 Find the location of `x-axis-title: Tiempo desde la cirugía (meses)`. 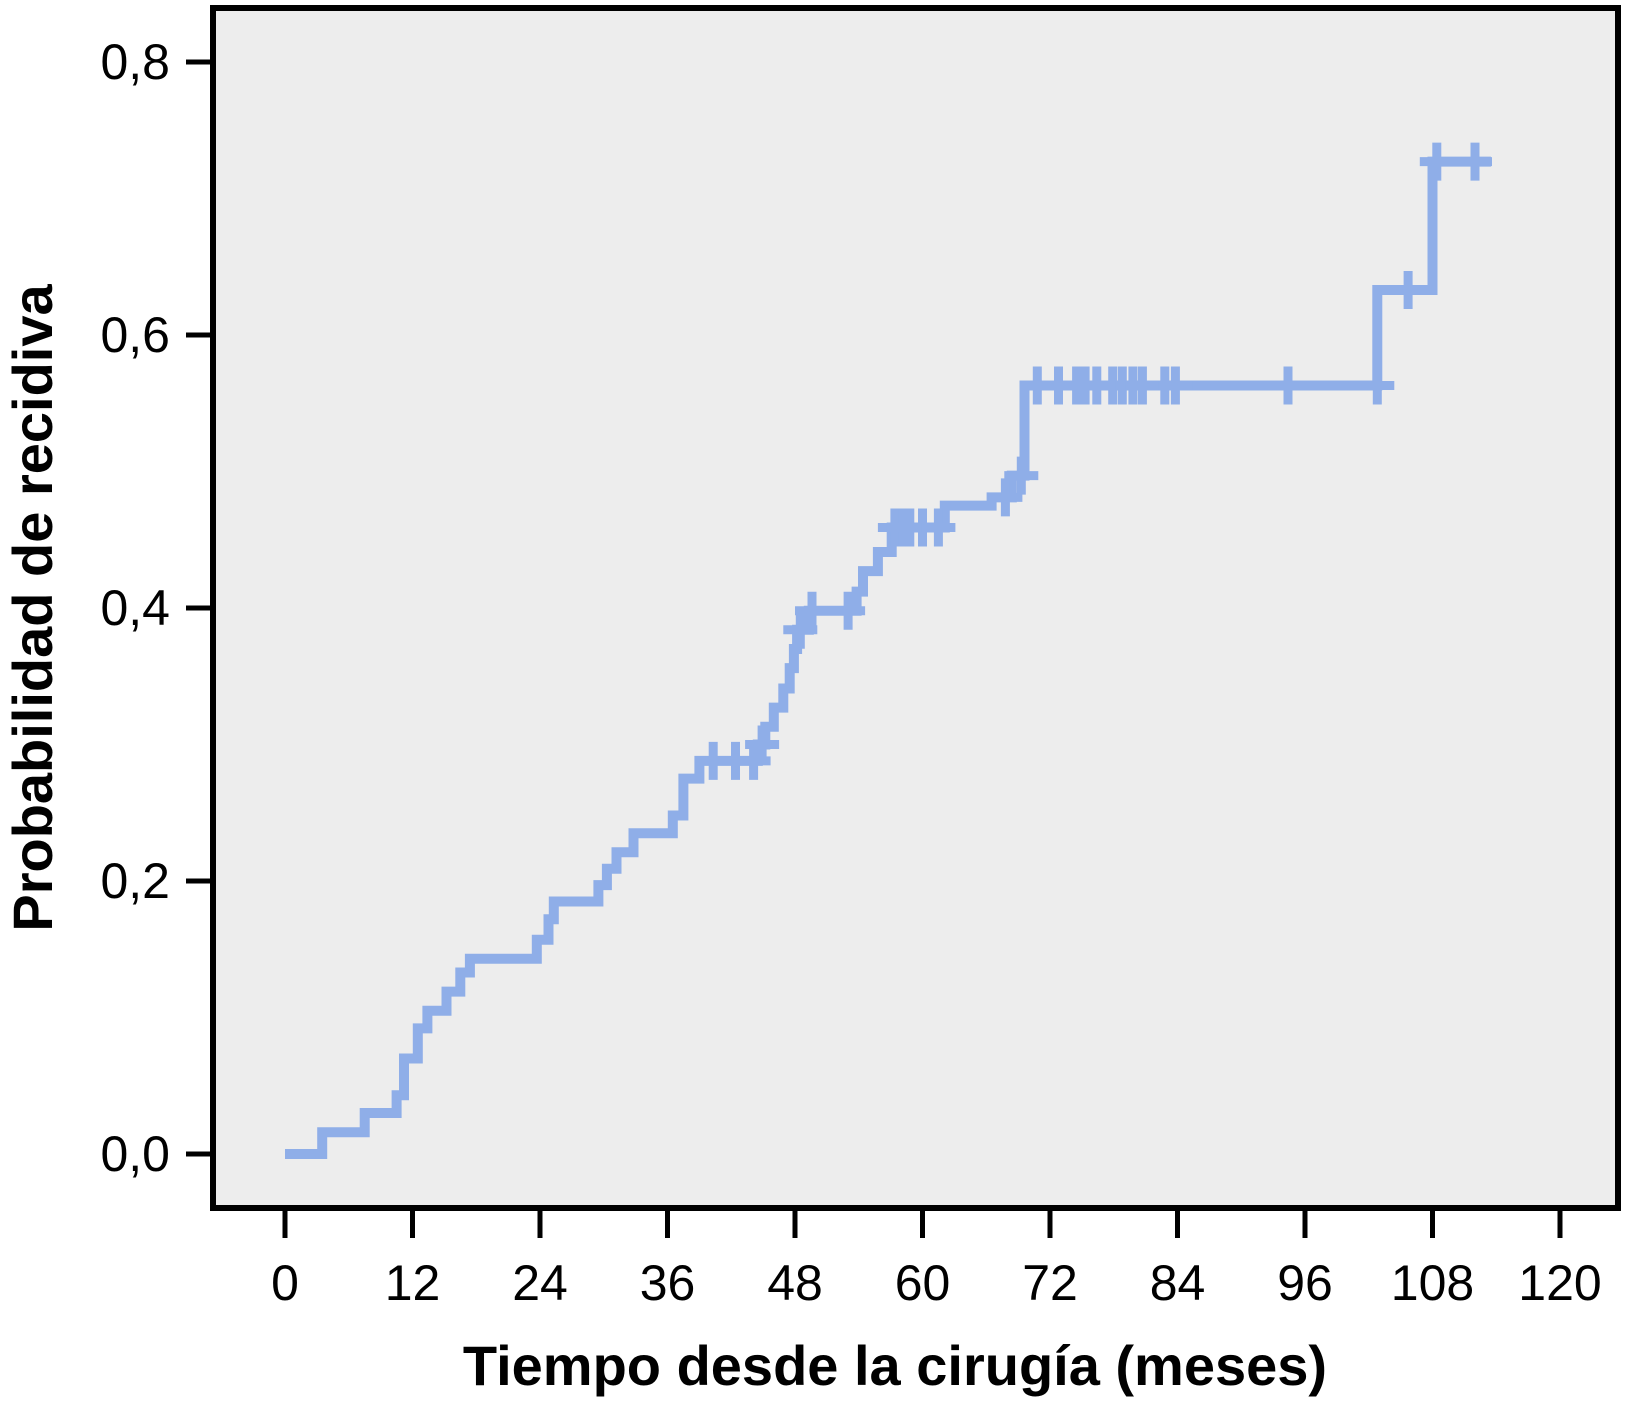

x-axis-title: Tiempo desde la cirugía (meses) is located at coordinates (895, 1365).